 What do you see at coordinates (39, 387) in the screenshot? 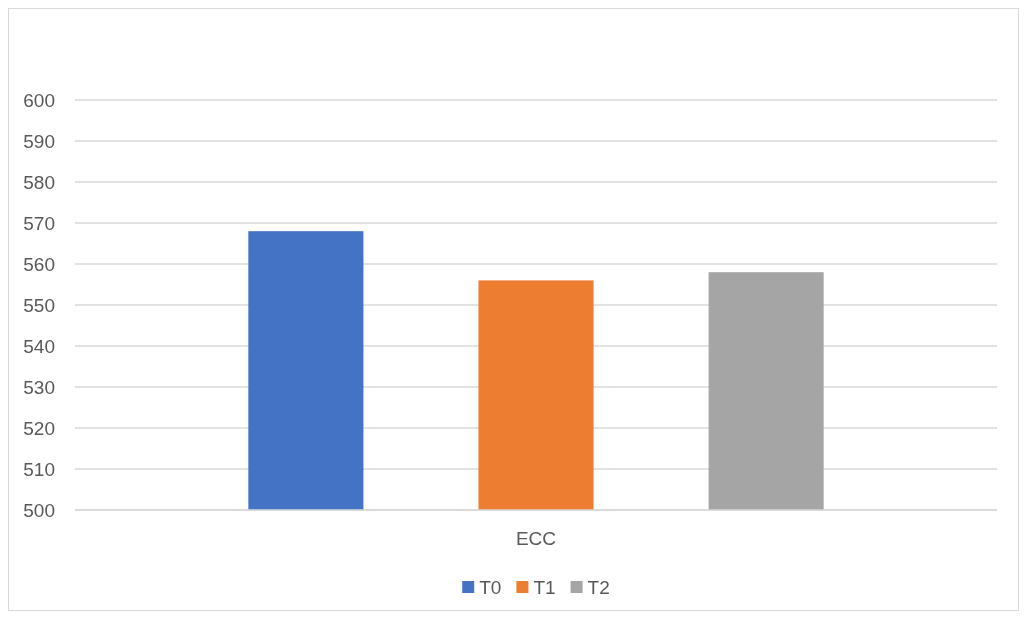
I see `y-tick-label: 530` at bounding box center [39, 387].